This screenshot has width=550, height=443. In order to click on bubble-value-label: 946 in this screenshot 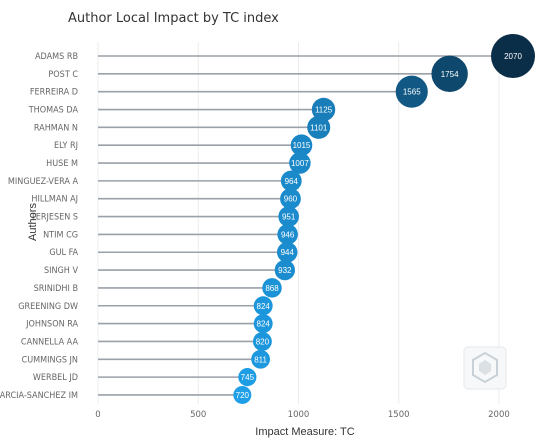, I will do `click(288, 234)`.